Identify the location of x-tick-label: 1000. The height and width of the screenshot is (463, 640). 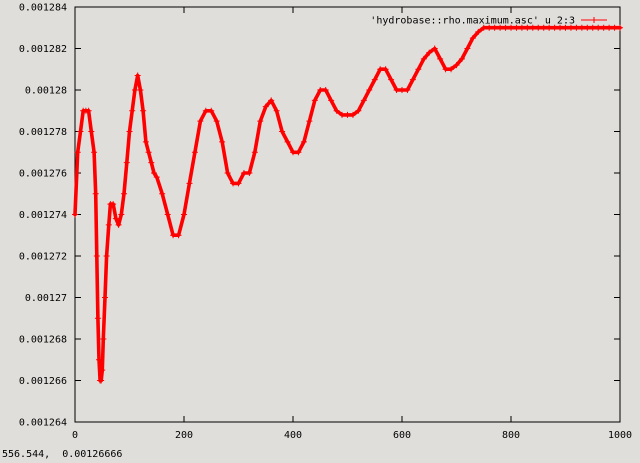
(620, 435).